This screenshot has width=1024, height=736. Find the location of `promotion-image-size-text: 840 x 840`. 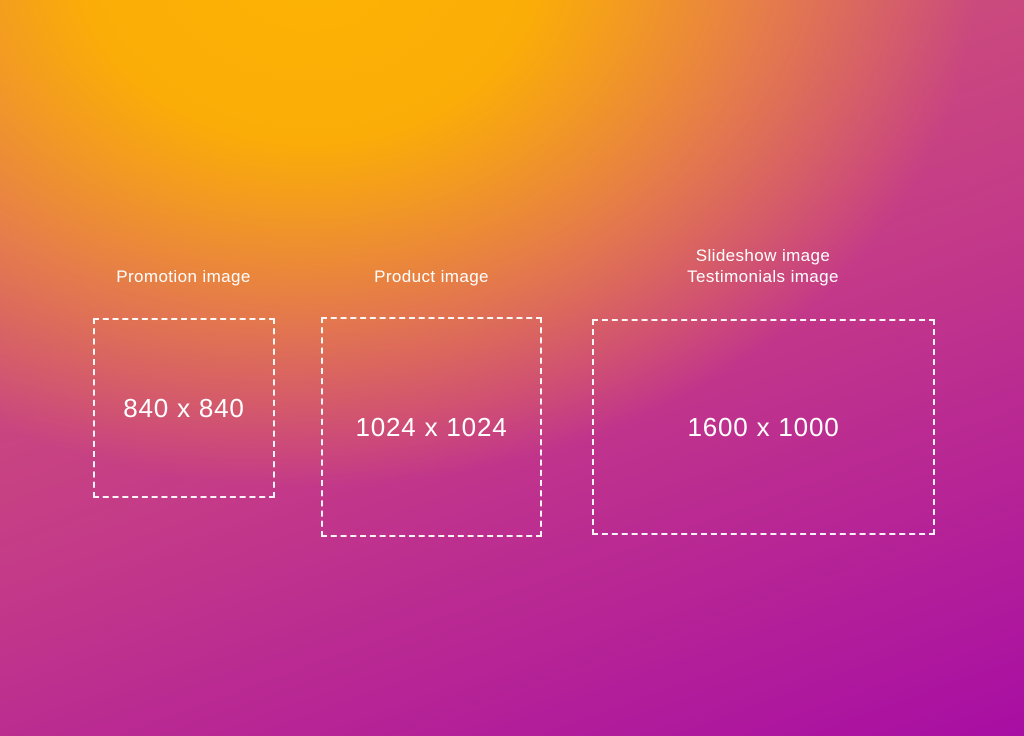

promotion-image-size-text: 840 x 840 is located at coordinates (184, 407).